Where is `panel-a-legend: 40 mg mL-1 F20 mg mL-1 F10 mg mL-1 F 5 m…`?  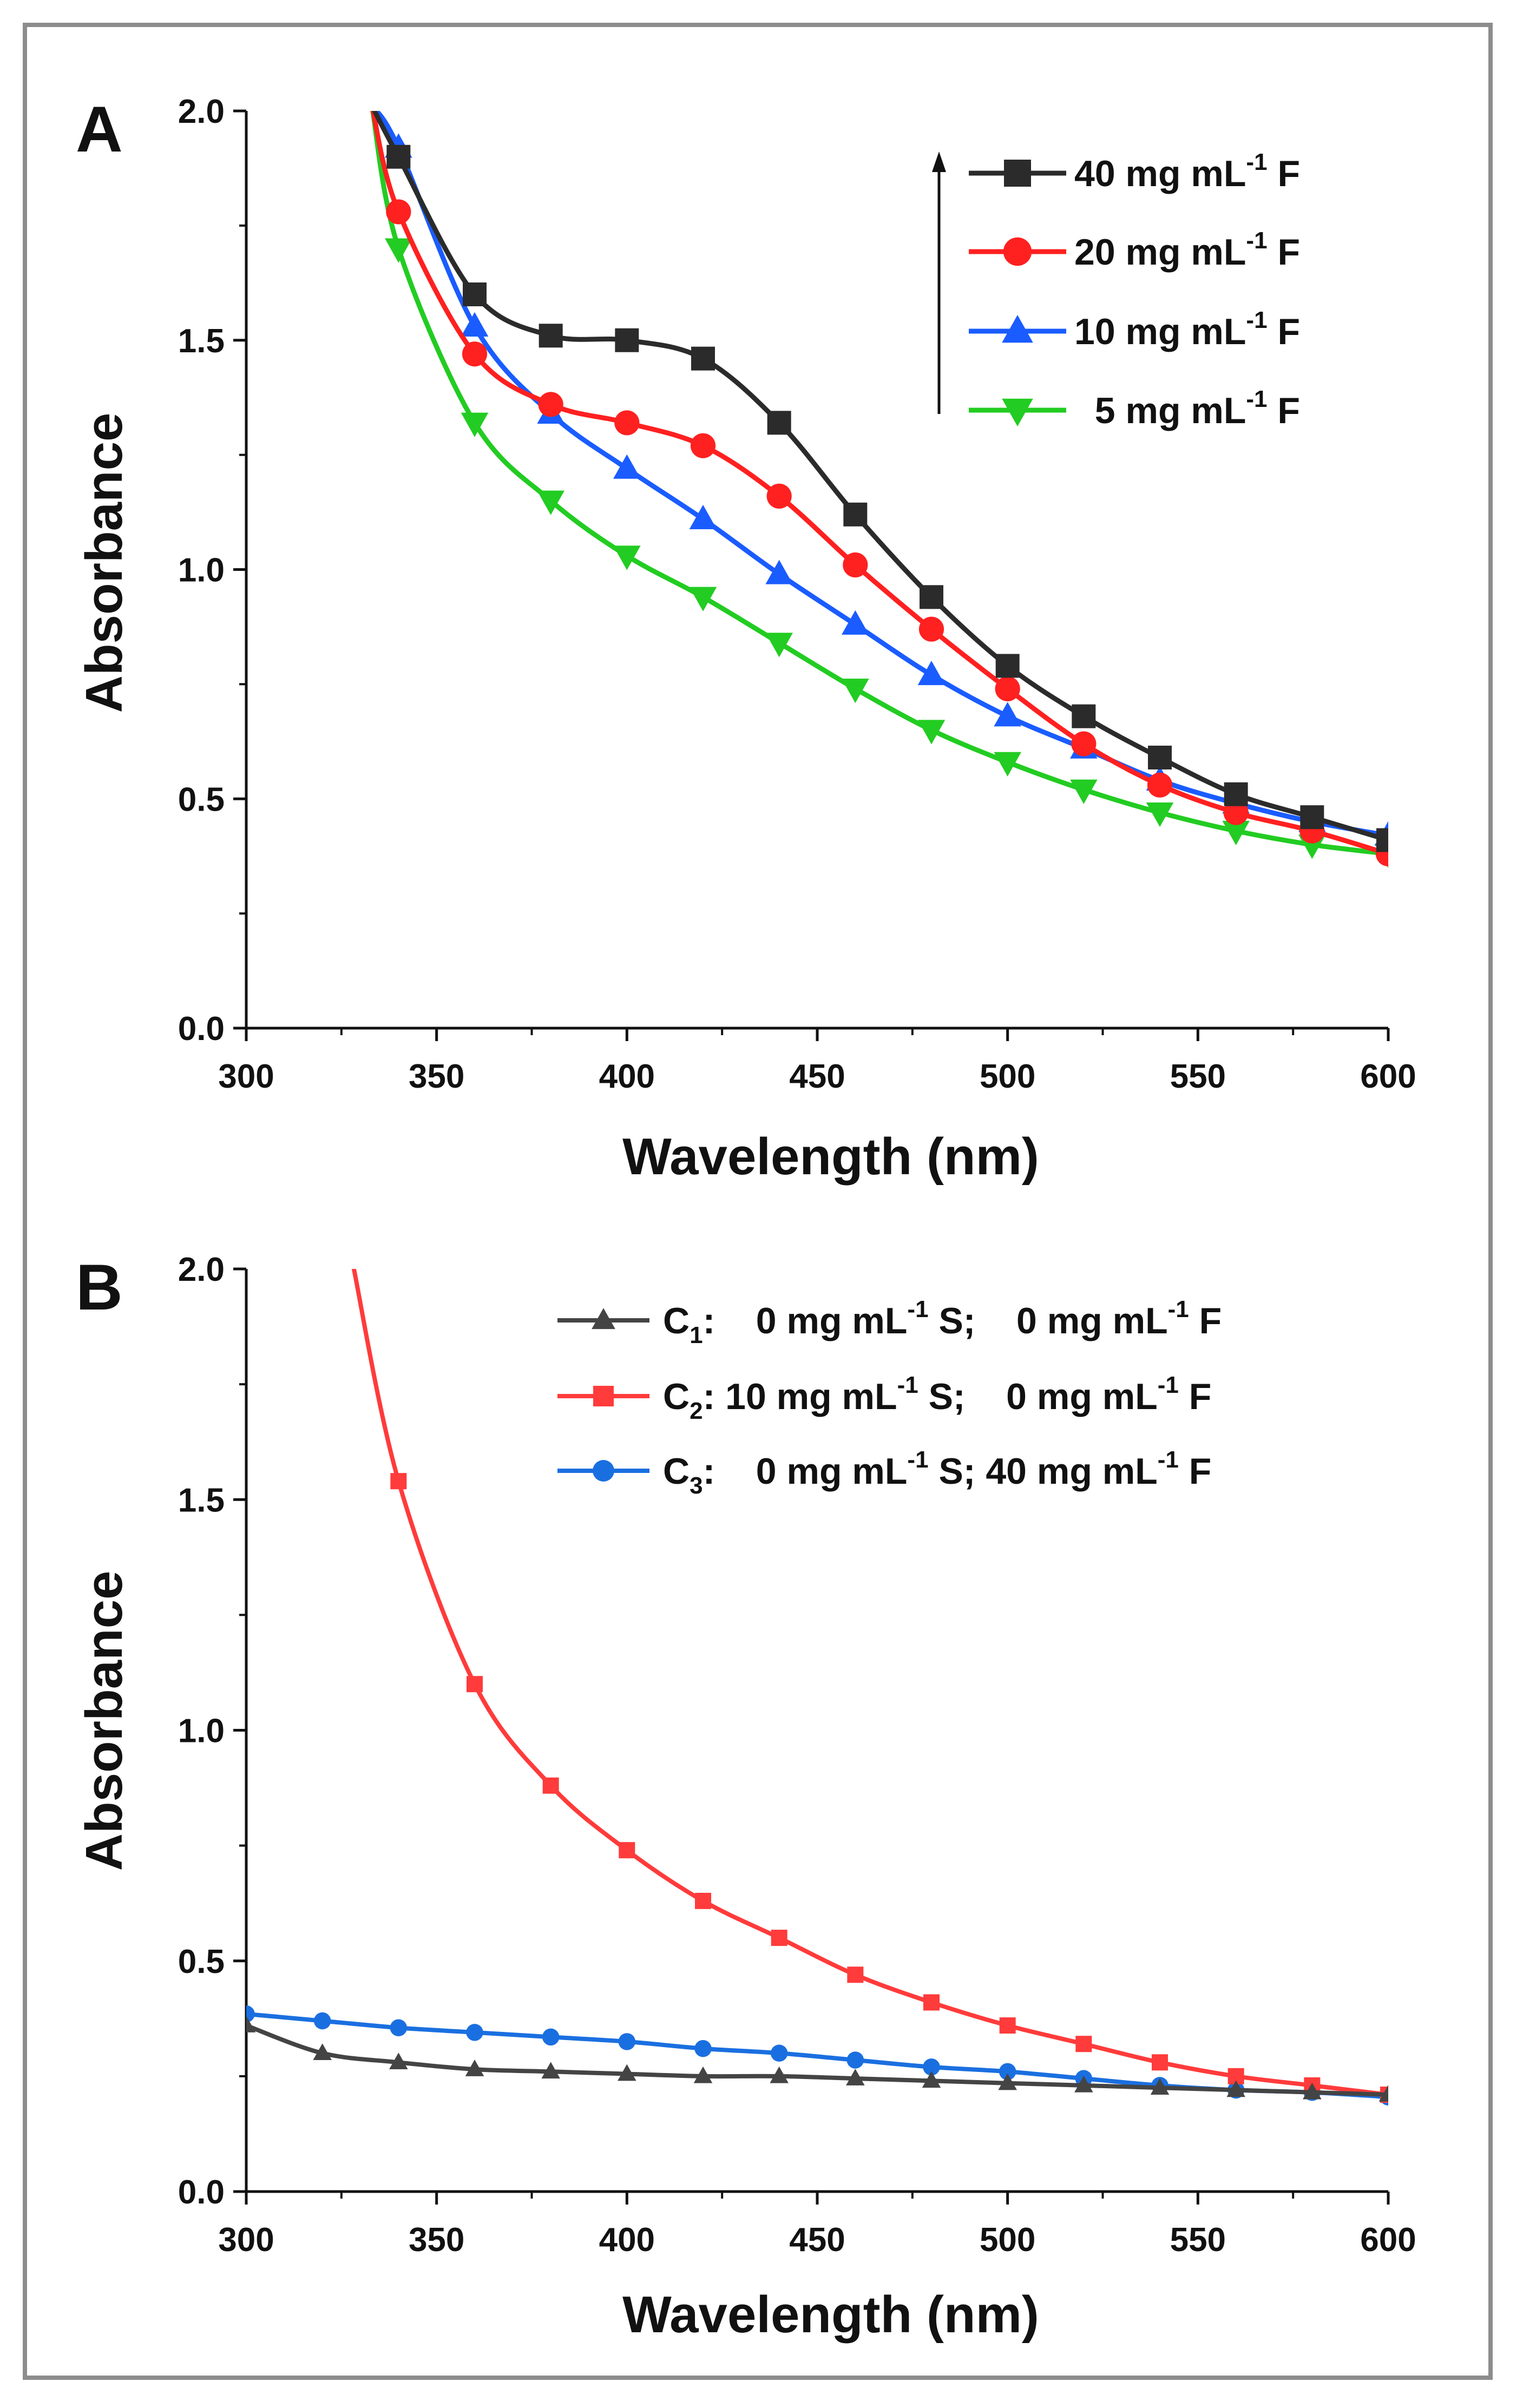
panel-a-legend: 40 mg mL-1 F20 mg mL-1 F10 mg mL-1 F 5 m… is located at coordinates (1116, 290).